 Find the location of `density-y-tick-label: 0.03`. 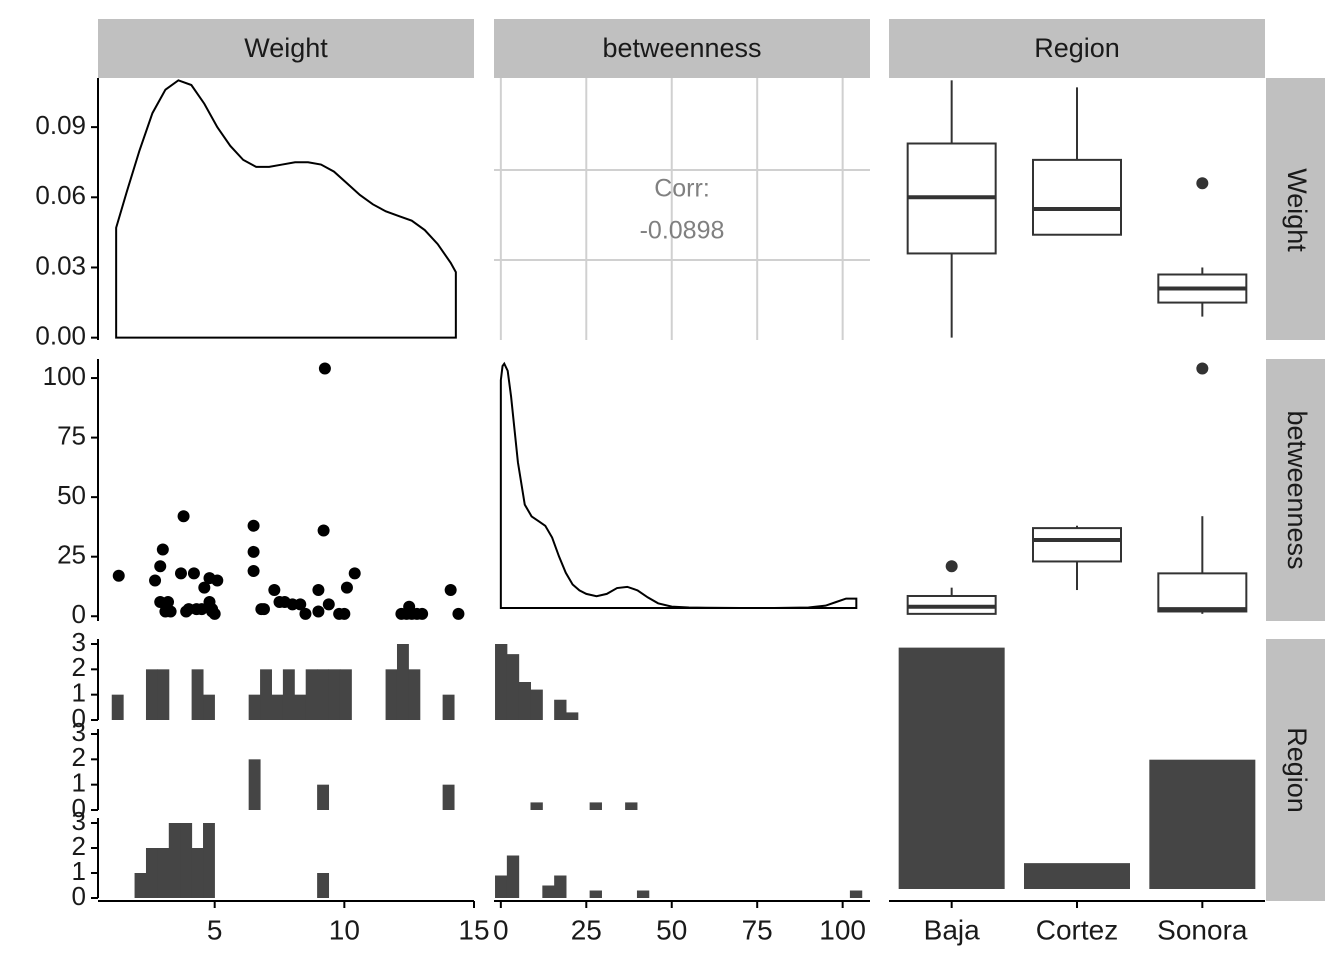

density-y-tick-label: 0.03 is located at coordinates (60, 265).